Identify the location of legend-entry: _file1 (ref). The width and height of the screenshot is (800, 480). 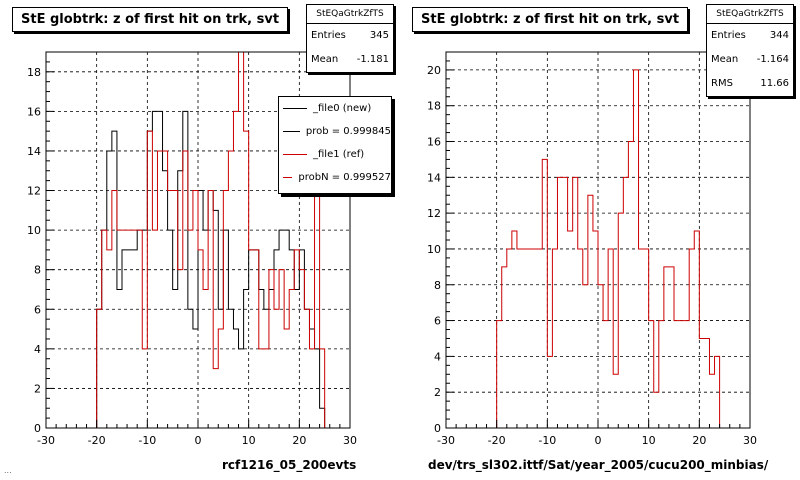
(335, 154).